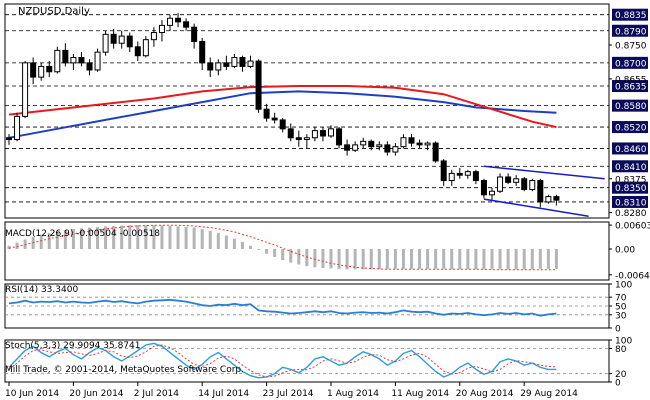 The width and height of the screenshot is (650, 400). What do you see at coordinates (54, 11) in the screenshot?
I see `symbol-title: NZDUSD,Daily` at bounding box center [54, 11].